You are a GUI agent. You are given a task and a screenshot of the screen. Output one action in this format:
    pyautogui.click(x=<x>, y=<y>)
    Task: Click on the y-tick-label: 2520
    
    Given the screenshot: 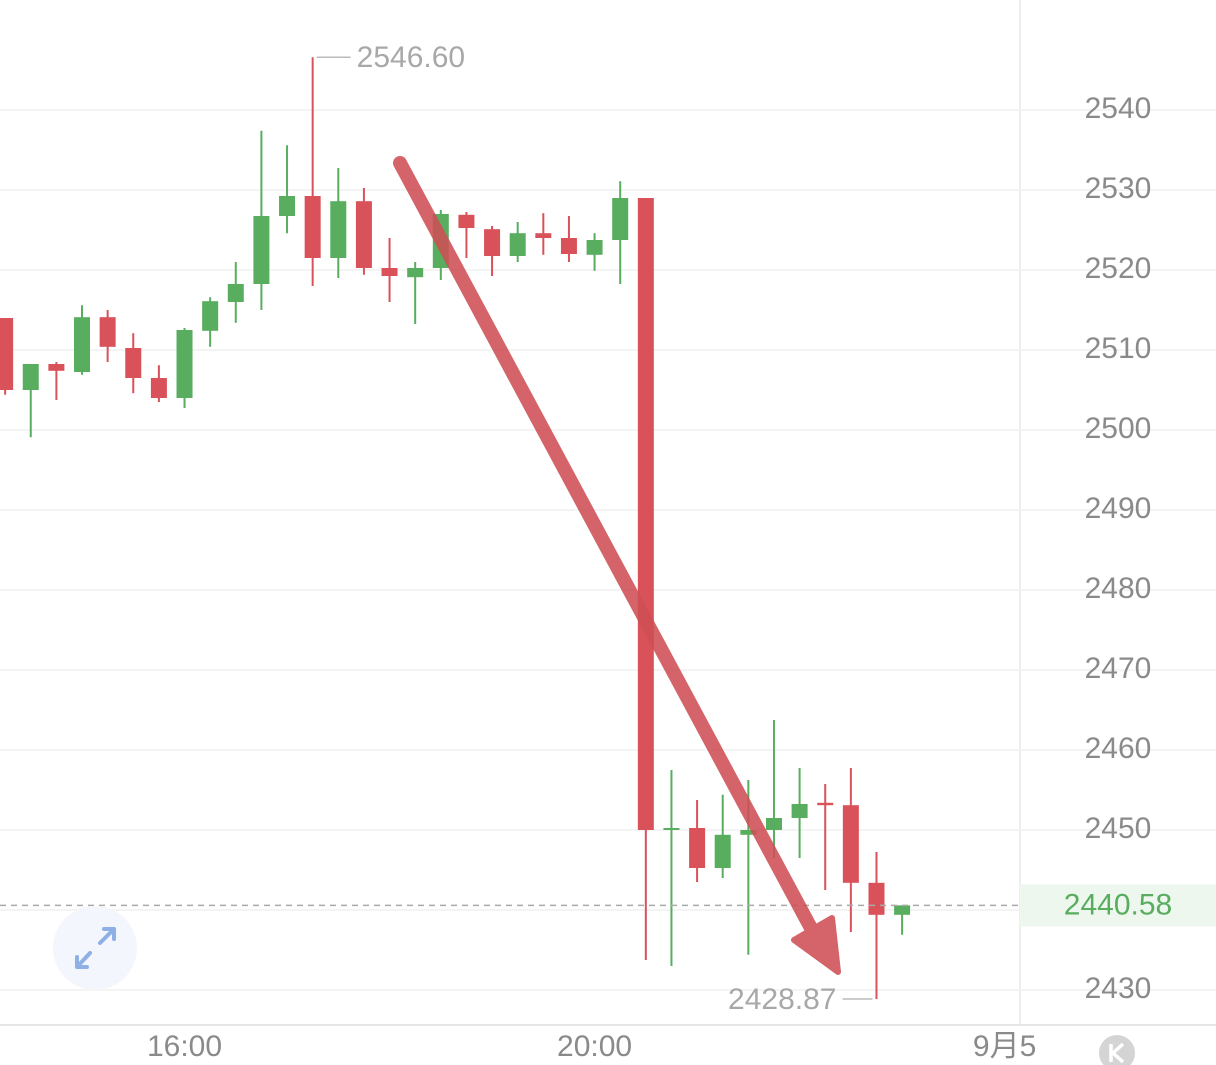 What is the action you would take?
    pyautogui.click(x=1118, y=268)
    